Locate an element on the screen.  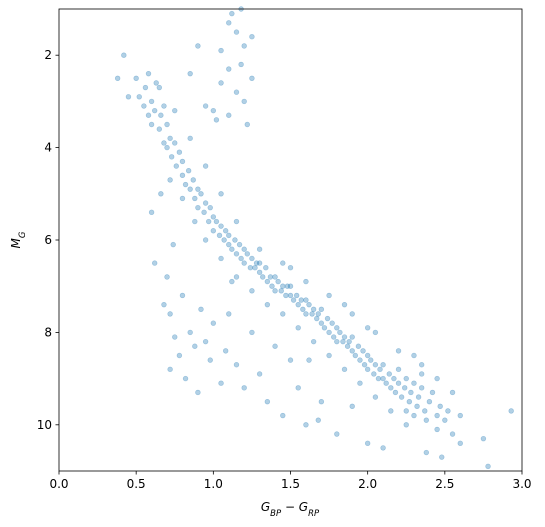
y-tick-label: 8 is located at coordinates (48, 332).